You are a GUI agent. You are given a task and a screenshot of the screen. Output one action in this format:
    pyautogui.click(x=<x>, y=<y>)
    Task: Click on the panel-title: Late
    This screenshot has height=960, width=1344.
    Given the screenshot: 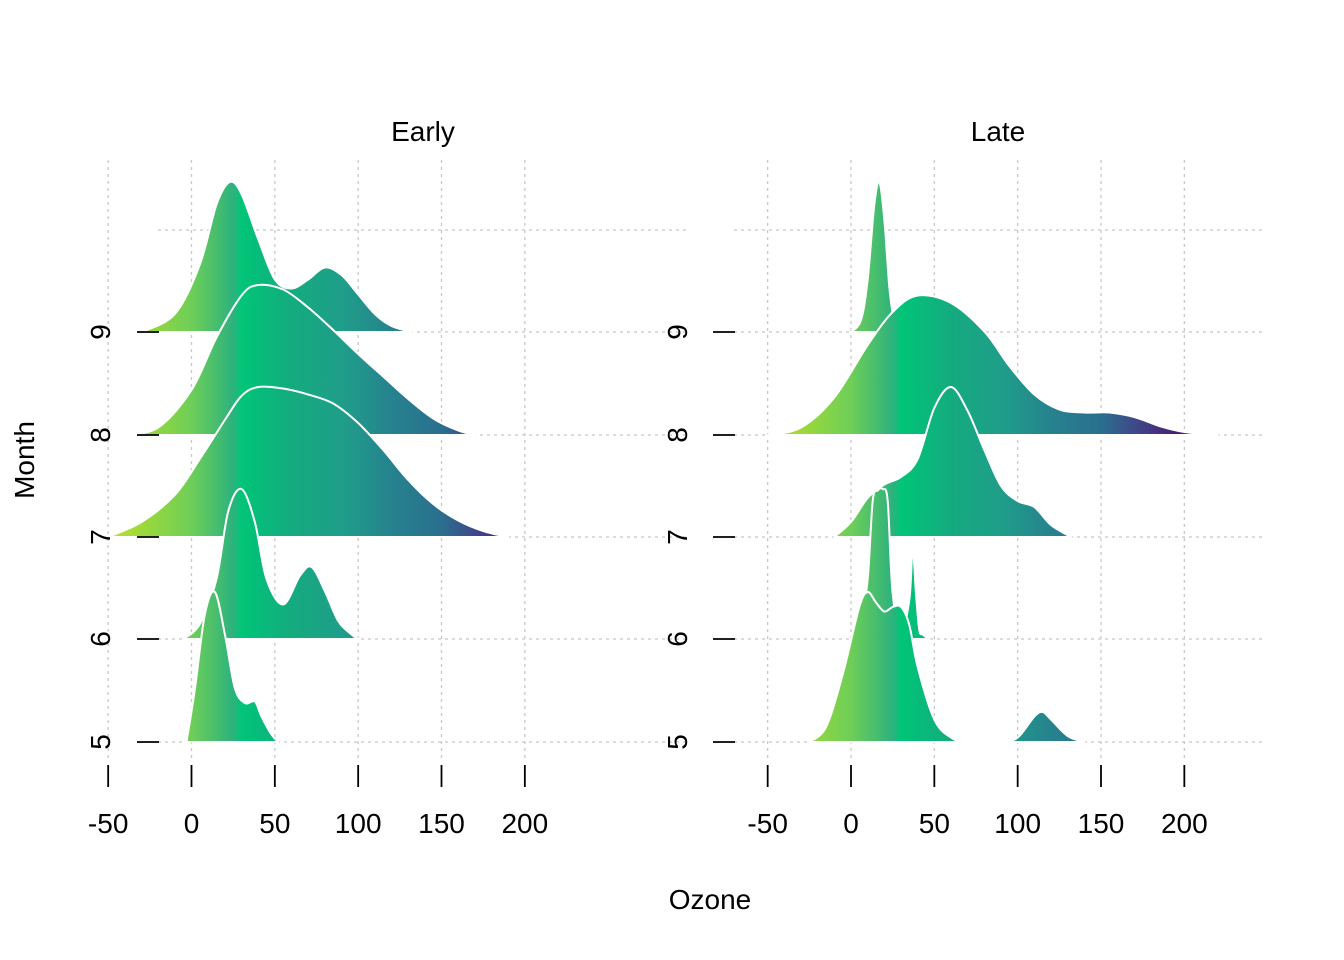 What is the action you would take?
    pyautogui.click(x=998, y=131)
    